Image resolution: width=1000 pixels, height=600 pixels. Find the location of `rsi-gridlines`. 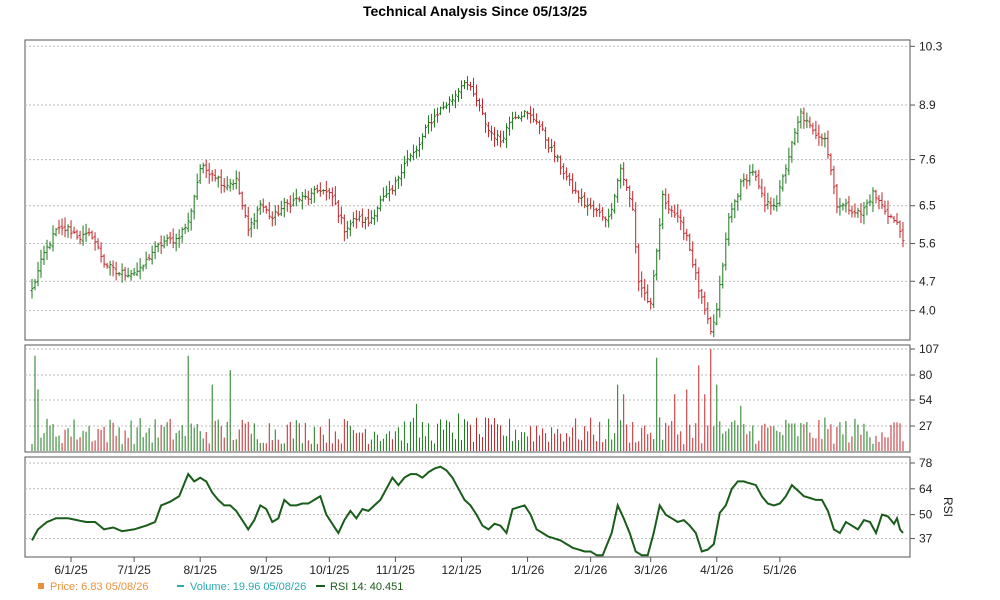

rsi-gridlines is located at coordinates (467, 501).